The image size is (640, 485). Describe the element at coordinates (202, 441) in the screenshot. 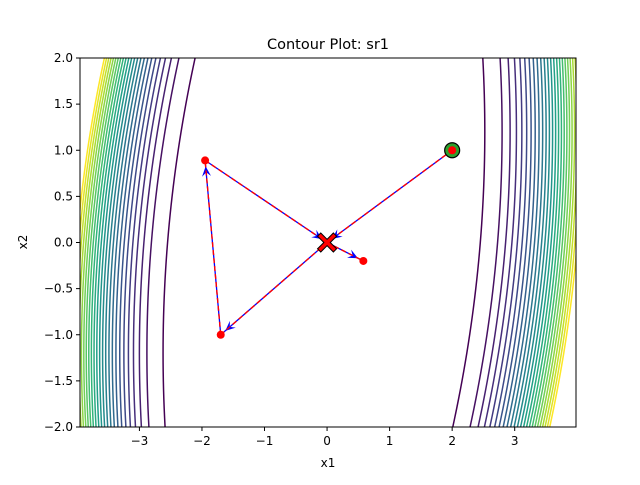

I see `x-tick-label: −2` at that location.